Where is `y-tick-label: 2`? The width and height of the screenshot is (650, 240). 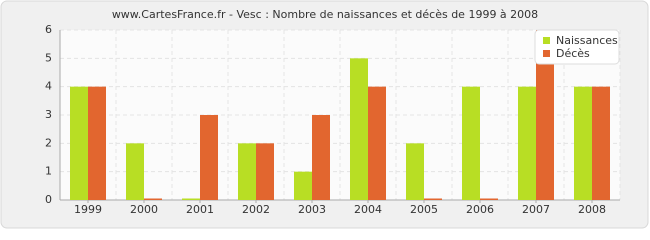
y-tick-label: 2 is located at coordinates (48, 142).